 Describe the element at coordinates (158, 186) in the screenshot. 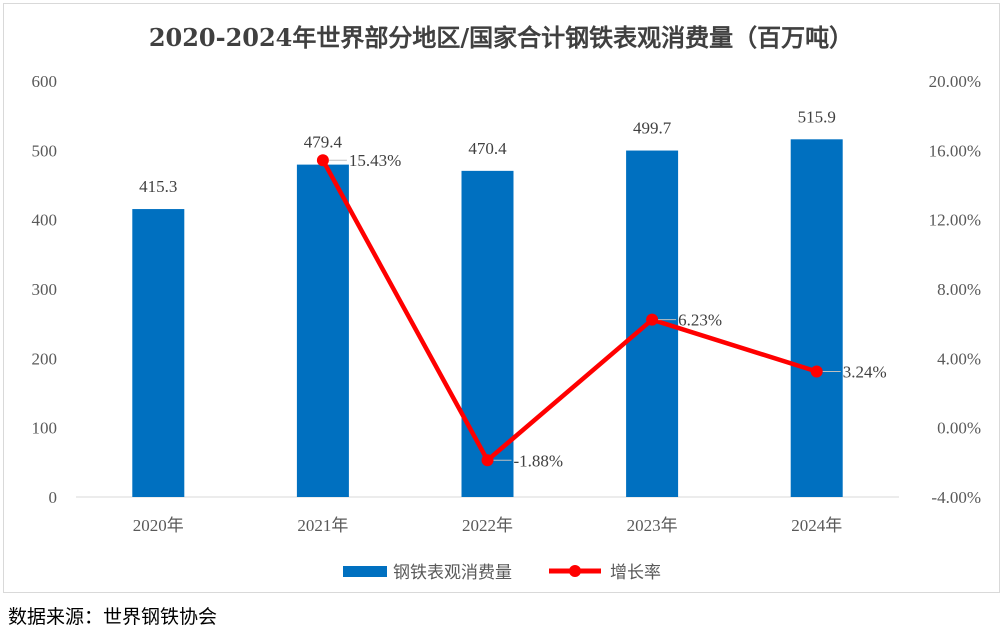

I see `bar-value-label: 415.3` at that location.